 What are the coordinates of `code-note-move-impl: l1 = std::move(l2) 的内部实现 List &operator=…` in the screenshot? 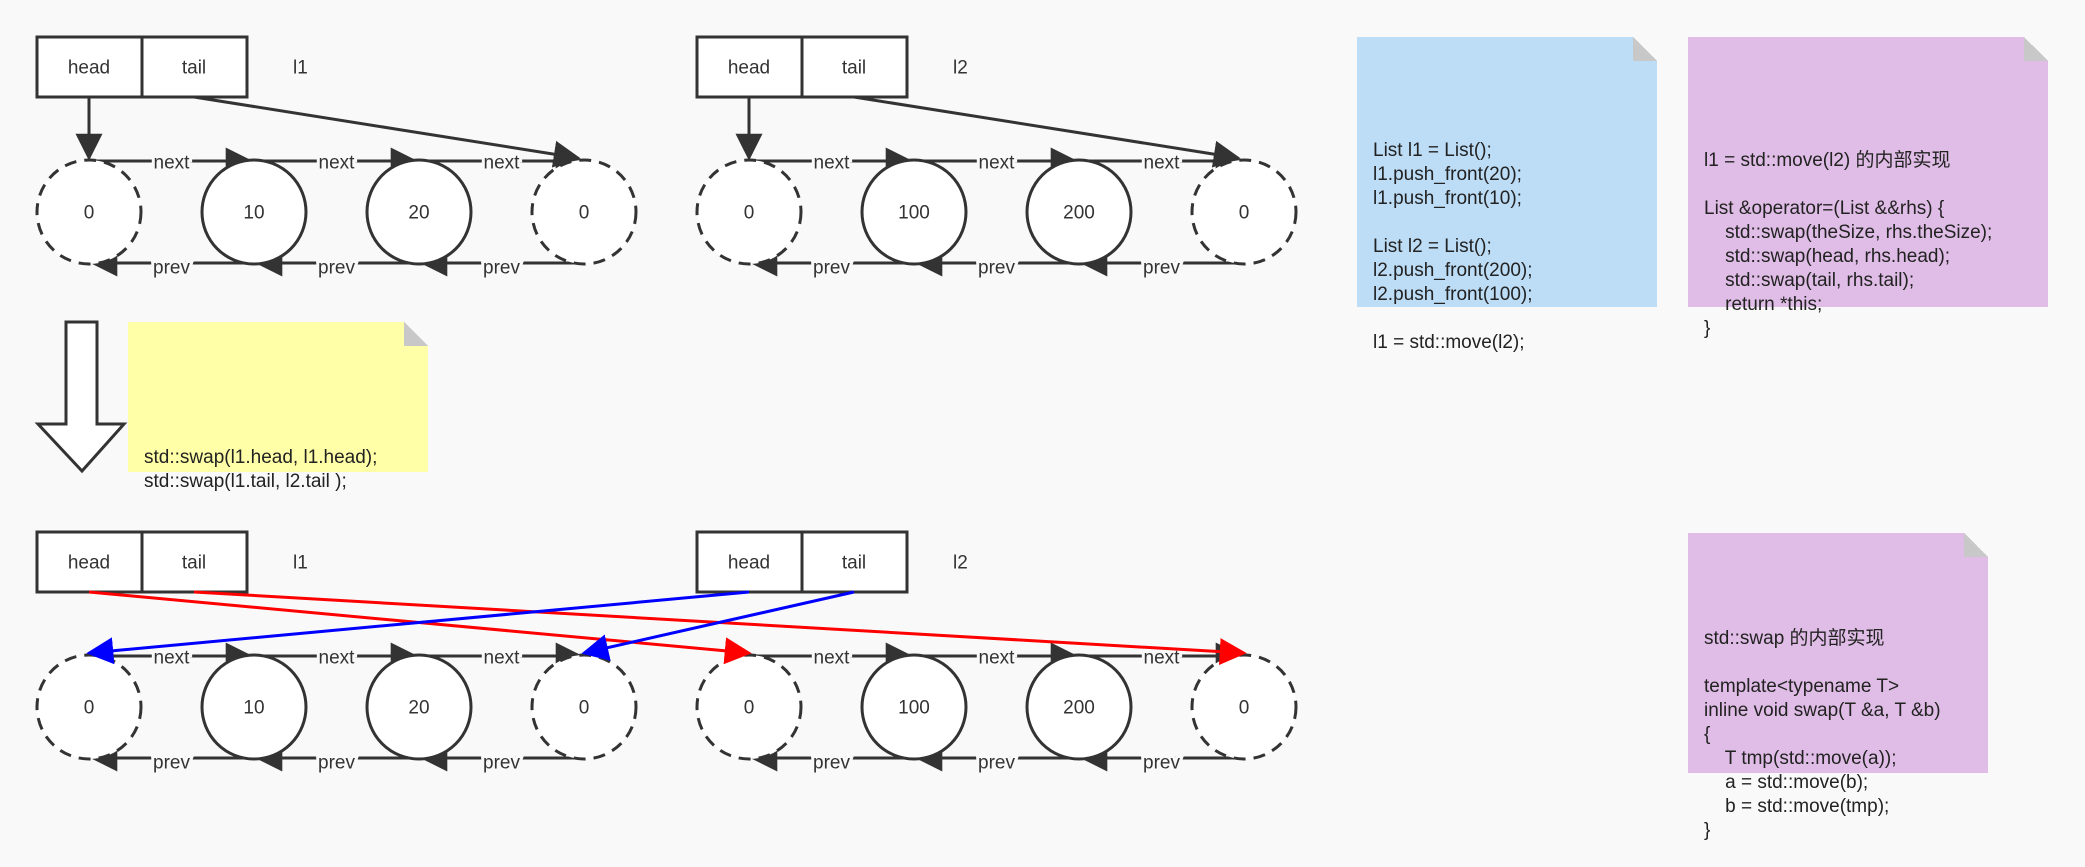 It's located at (1868, 188).